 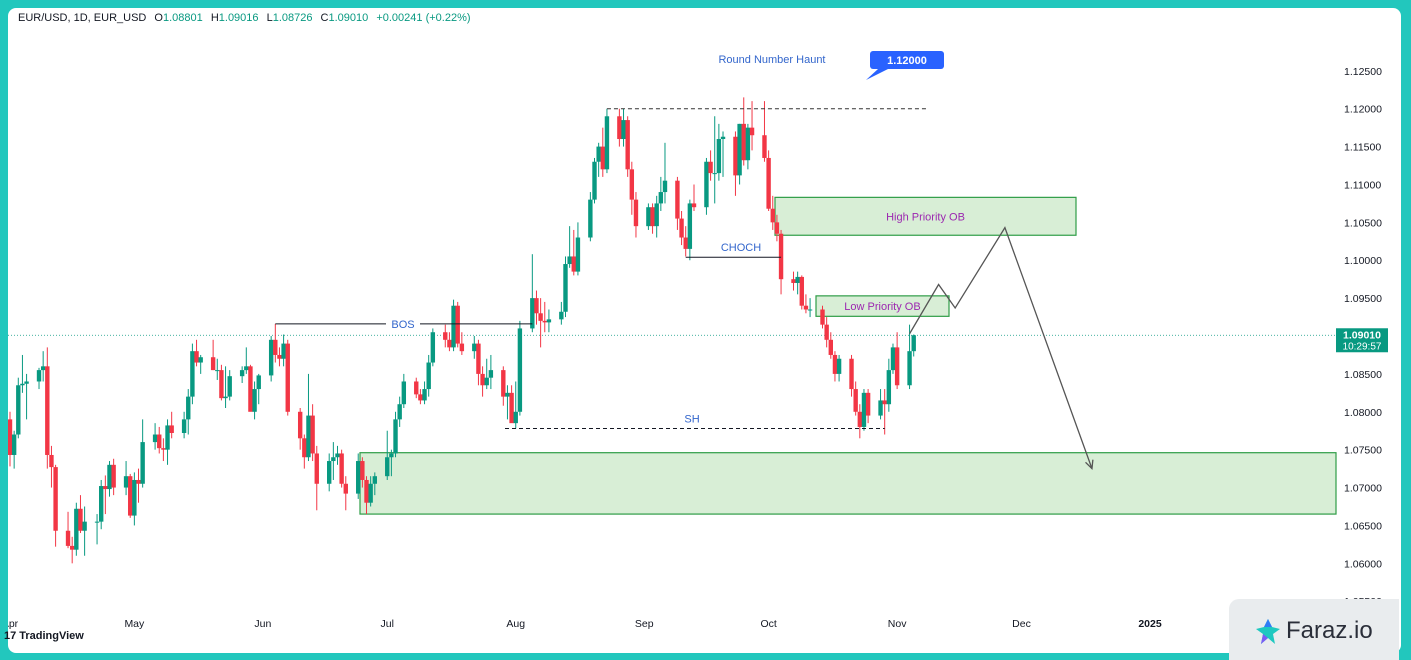 I want to click on projection-arrowhead, so click(x=1089, y=465).